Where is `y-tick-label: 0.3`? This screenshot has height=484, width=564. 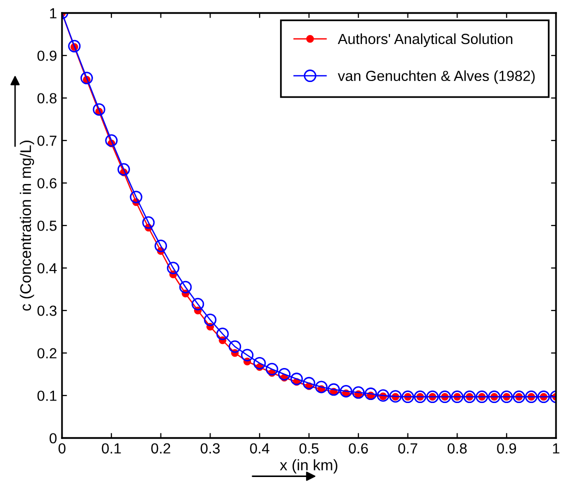 y-tick-label: 0.3 is located at coordinates (46, 311).